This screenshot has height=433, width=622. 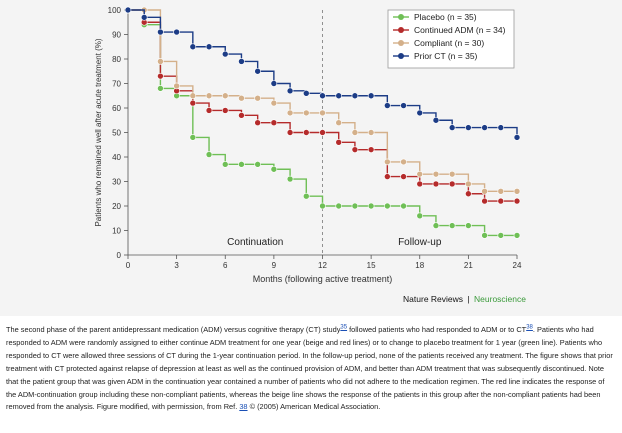 What do you see at coordinates (225, 265) in the screenshot?
I see `x-tick-label: 6` at bounding box center [225, 265].